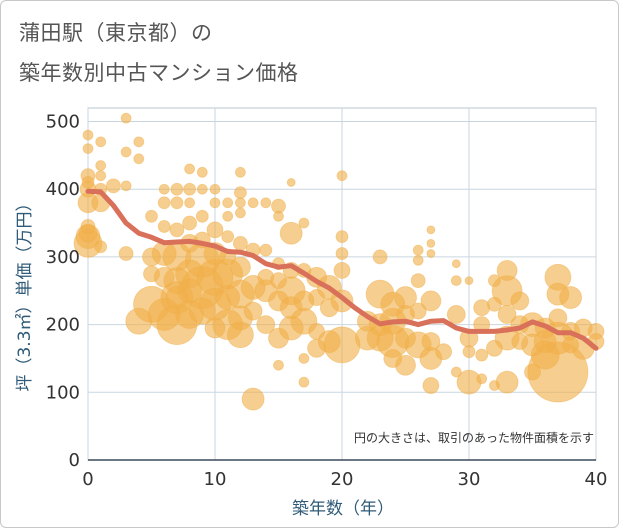 This screenshot has width=621, height=530. What do you see at coordinates (63, 325) in the screenshot?
I see `y-tick-label: 200` at bounding box center [63, 325].